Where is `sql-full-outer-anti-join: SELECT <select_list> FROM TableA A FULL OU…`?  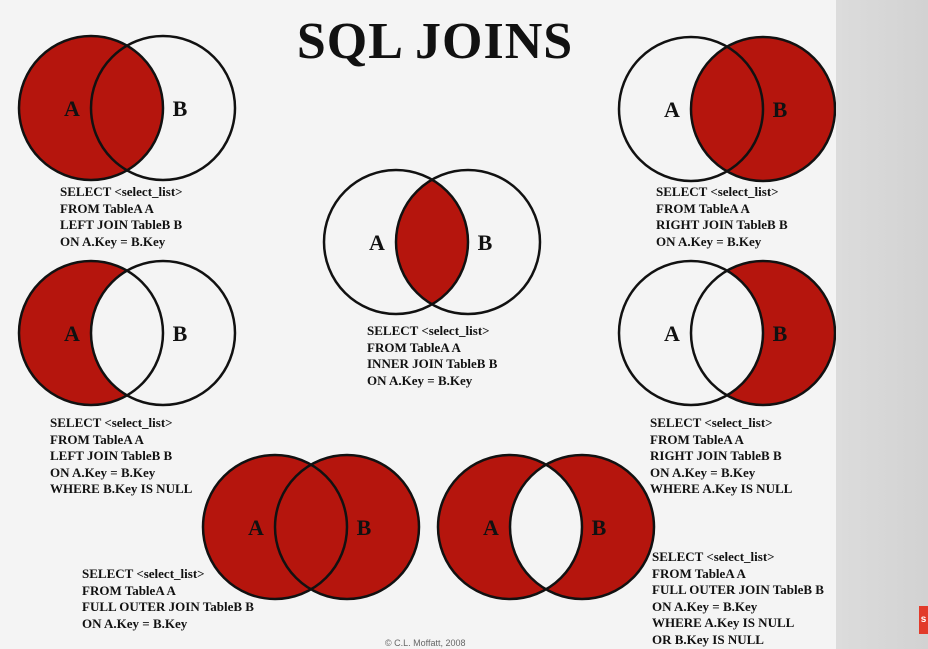 sql-full-outer-anti-join: SELECT <select_list> FROM TableA A FULL OU… is located at coordinates (738, 598).